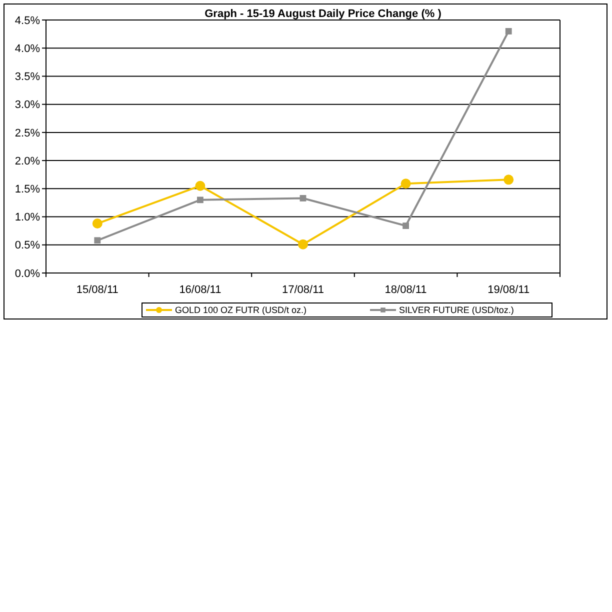  What do you see at coordinates (27, 190) in the screenshot?
I see `y-tick-label: 1.5%` at bounding box center [27, 190].